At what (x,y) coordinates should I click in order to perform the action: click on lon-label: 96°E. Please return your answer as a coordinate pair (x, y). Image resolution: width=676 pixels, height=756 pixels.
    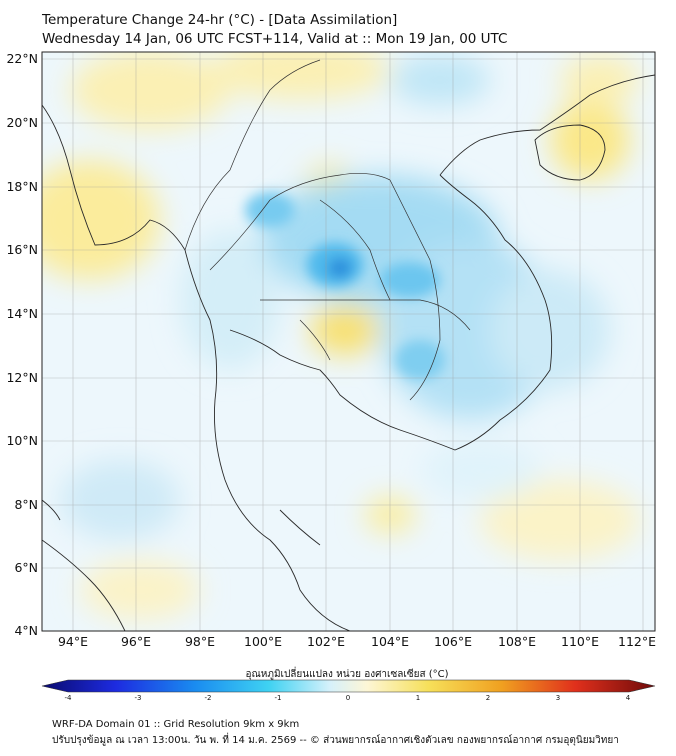
    Looking at the image, I should click on (136, 641).